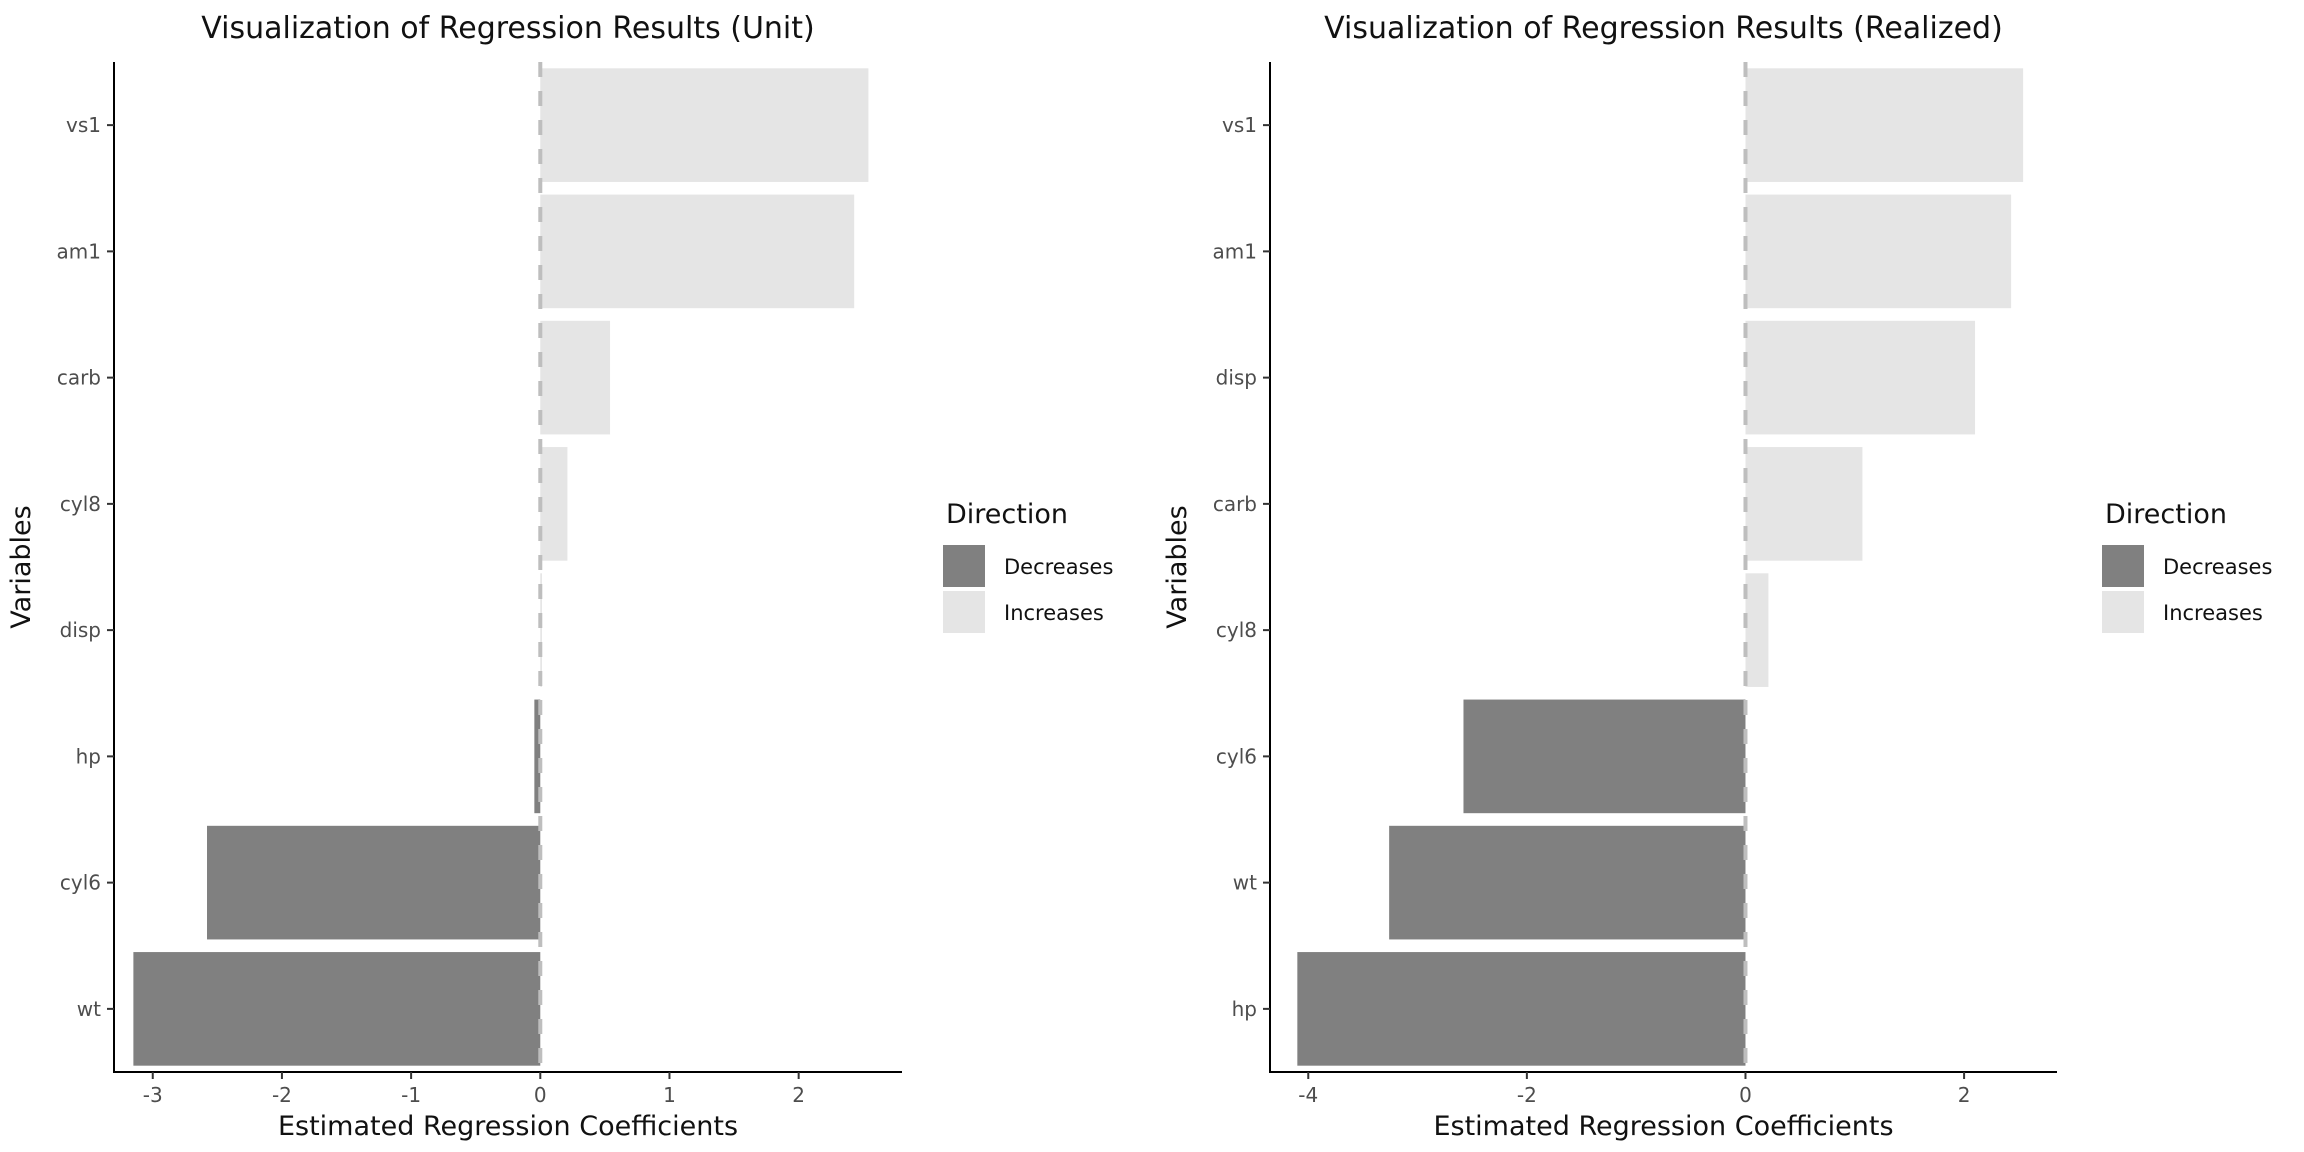 The width and height of the screenshot is (2304, 1152). Describe the element at coordinates (153, 1095) in the screenshot. I see `x-tick-label: -3` at that location.